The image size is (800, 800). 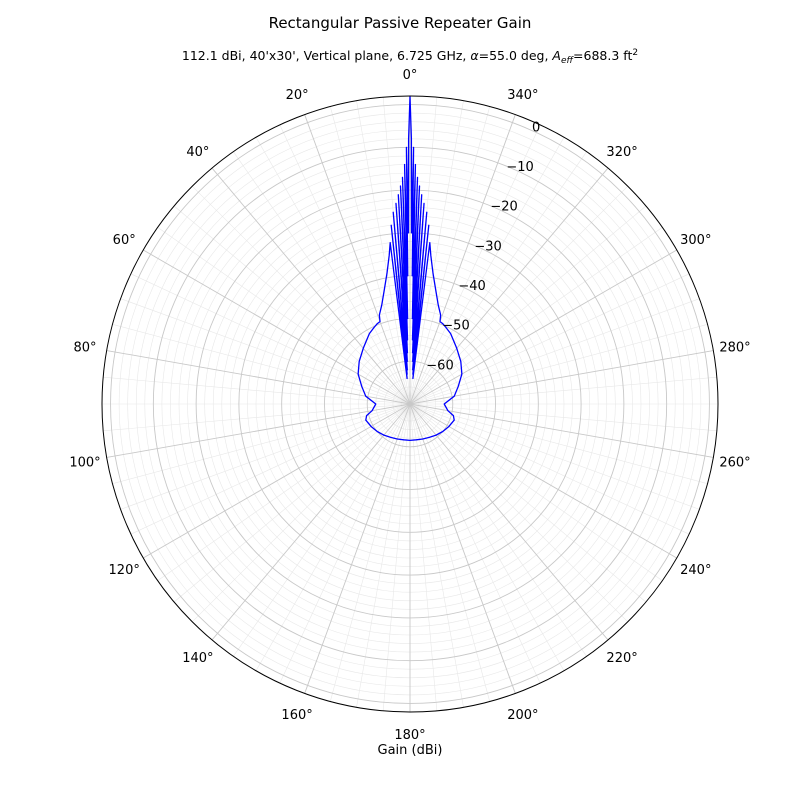 What do you see at coordinates (471, 286) in the screenshot?
I see `r-tick-label: −40` at bounding box center [471, 286].